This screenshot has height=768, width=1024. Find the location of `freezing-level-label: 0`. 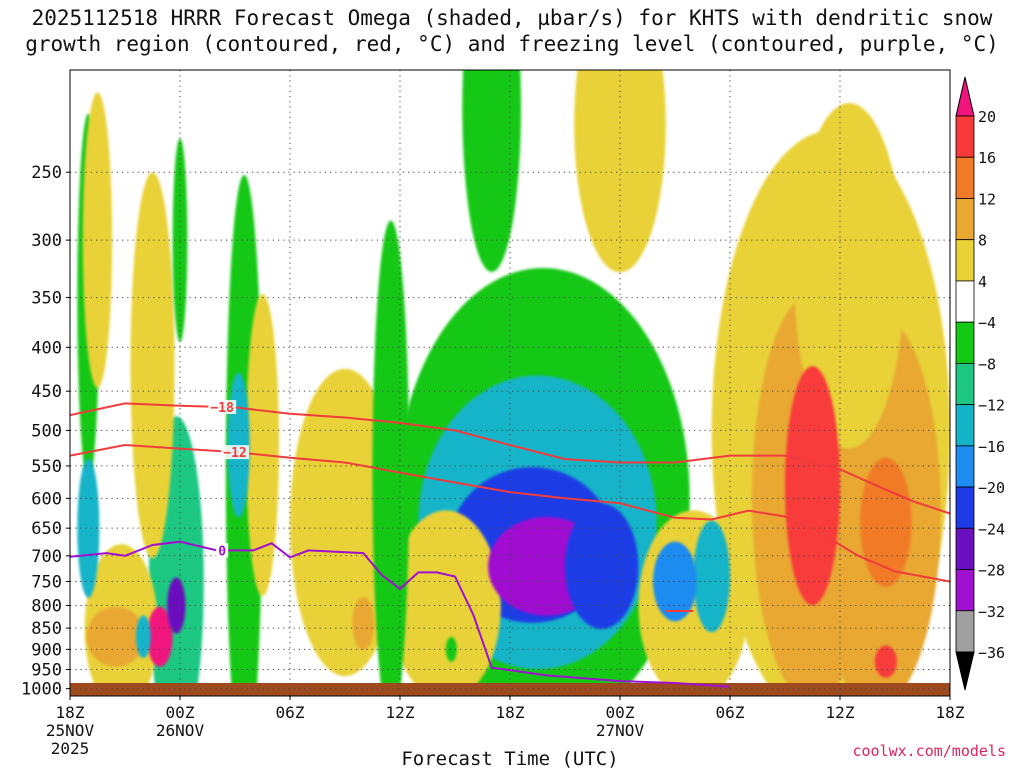

freezing-level-label: 0 is located at coordinates (222, 551).